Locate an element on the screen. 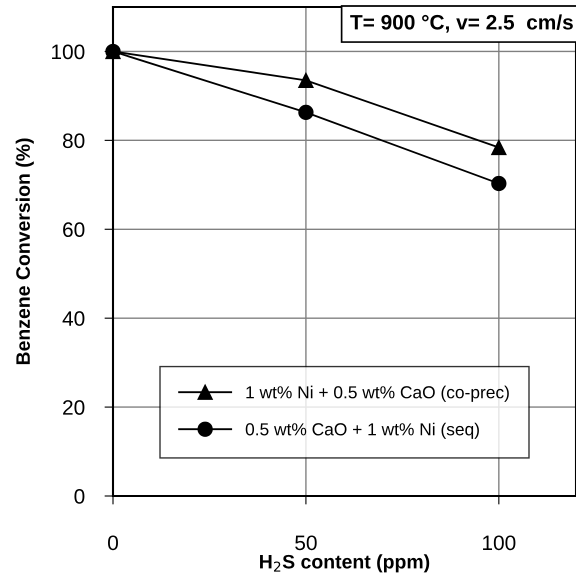  y-tick-label: 20 is located at coordinates (73, 407).